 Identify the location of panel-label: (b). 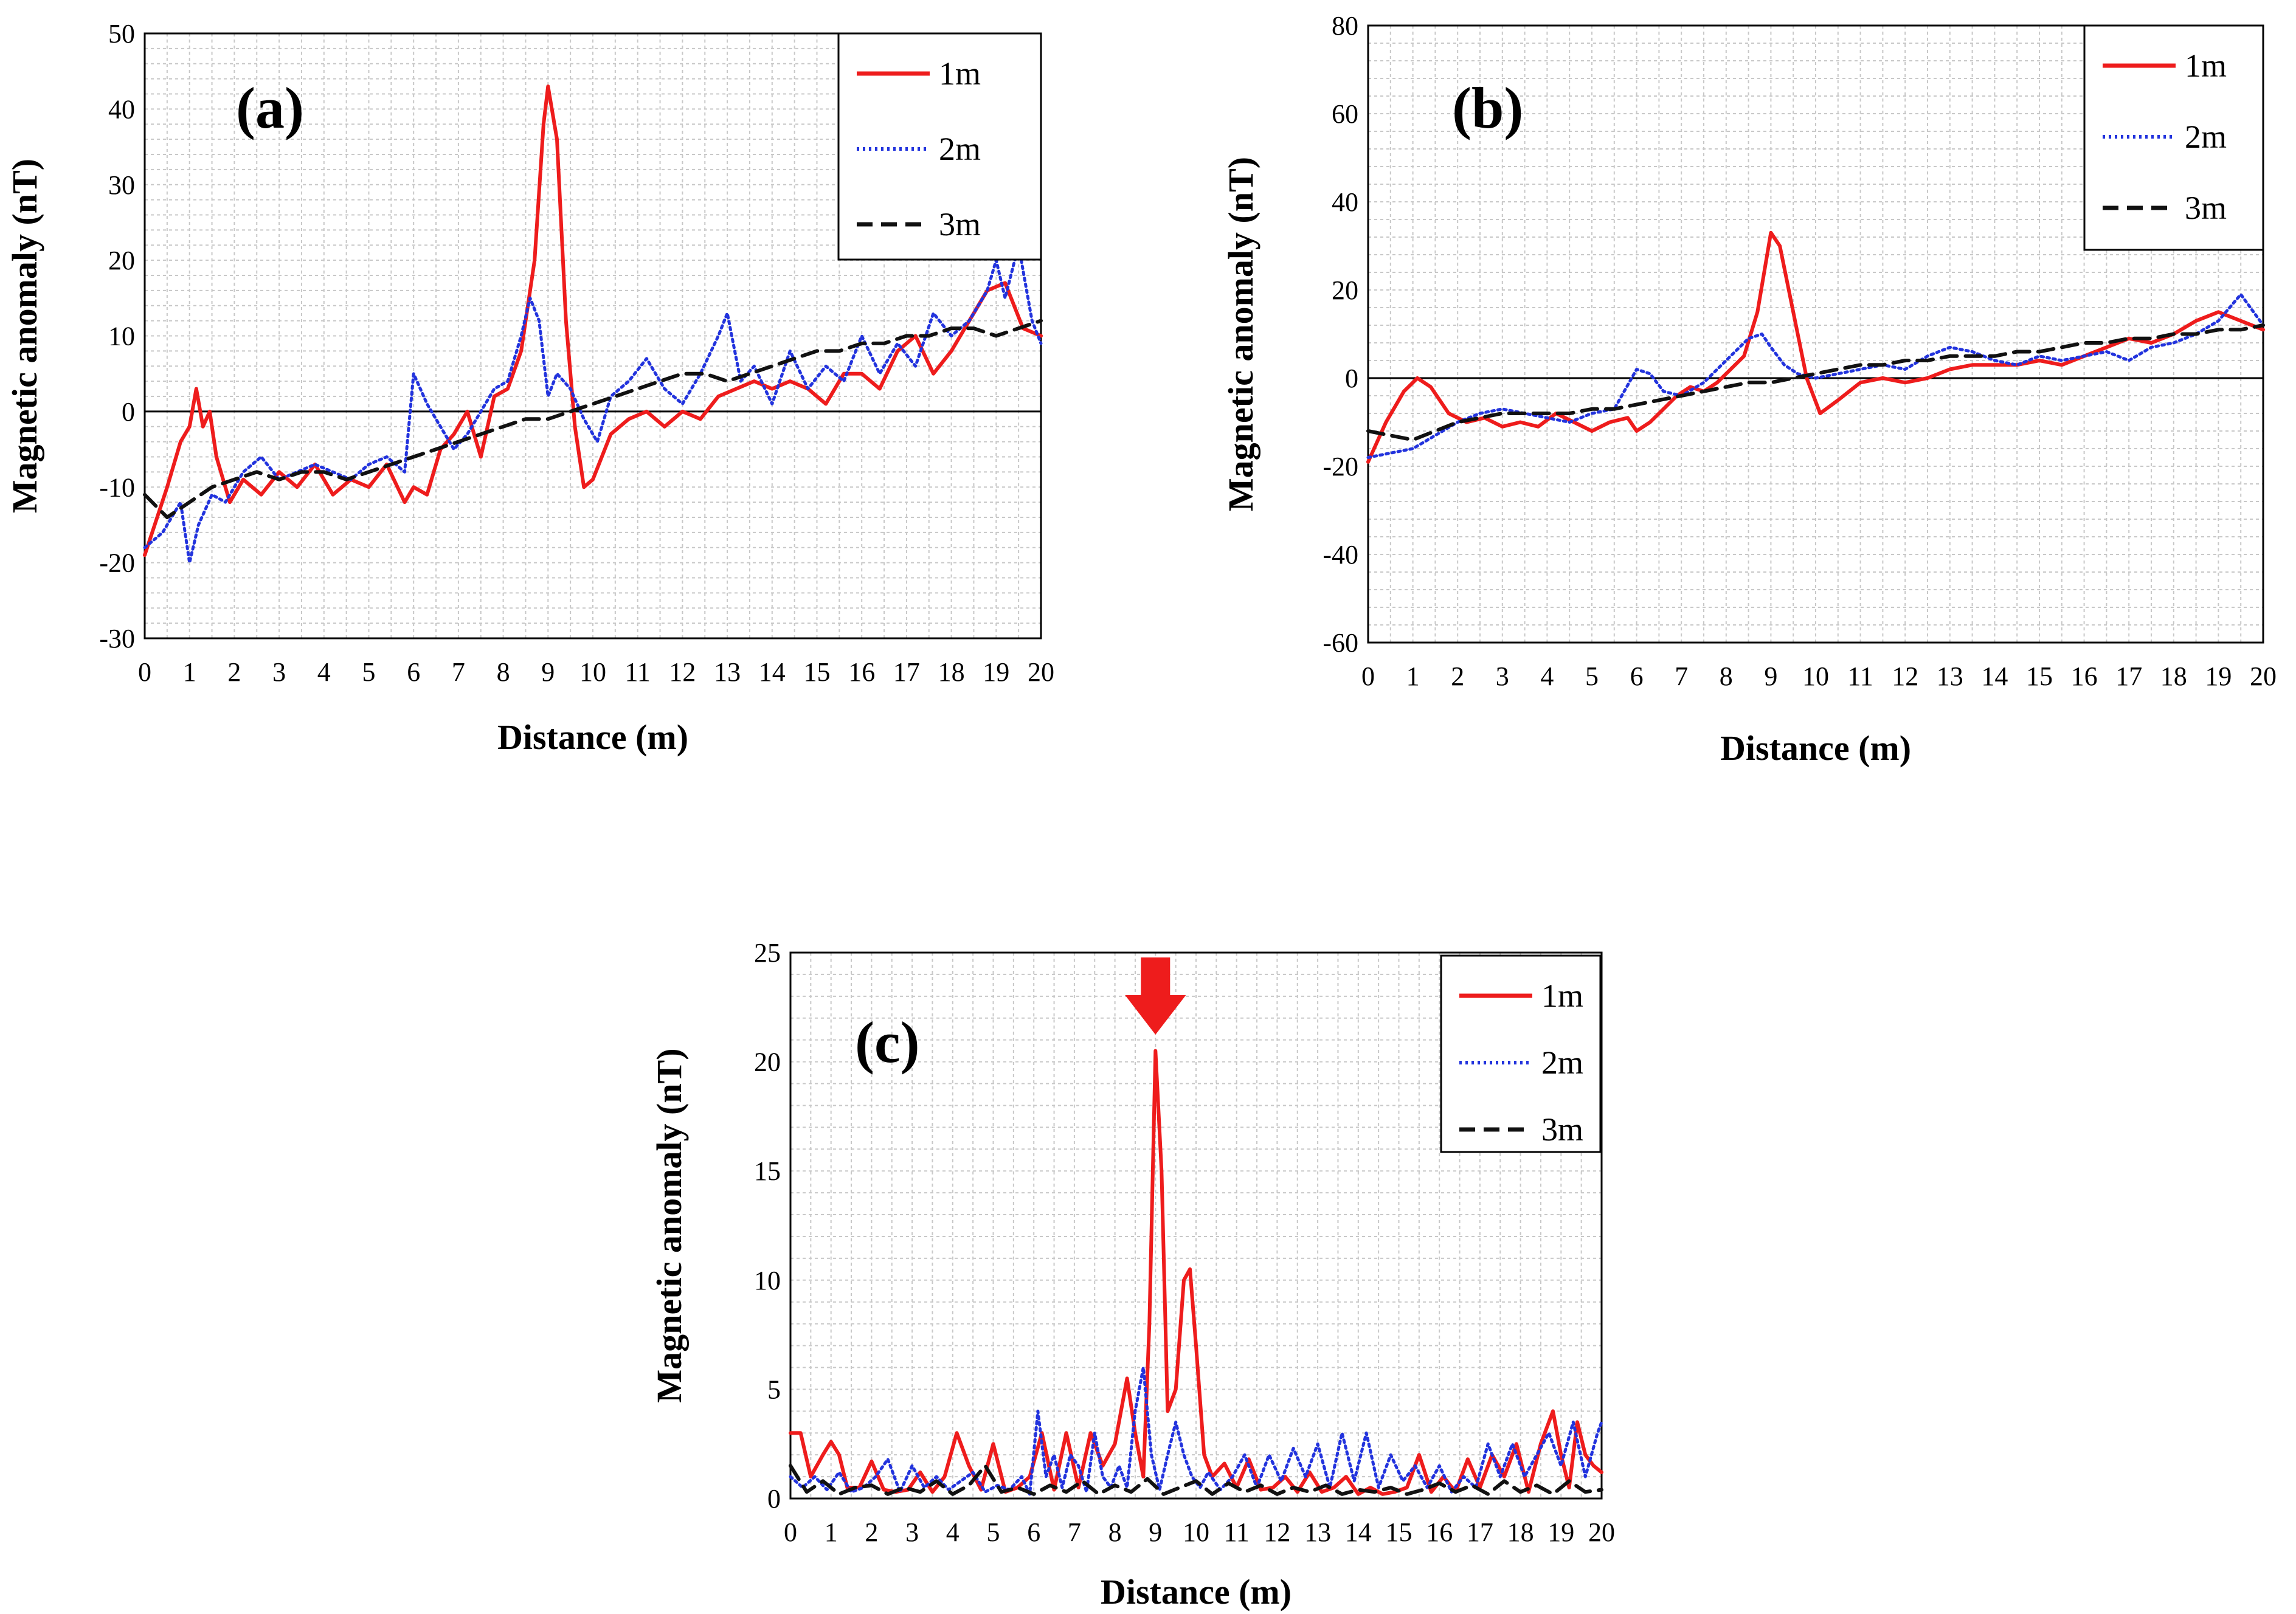
(1488, 107).